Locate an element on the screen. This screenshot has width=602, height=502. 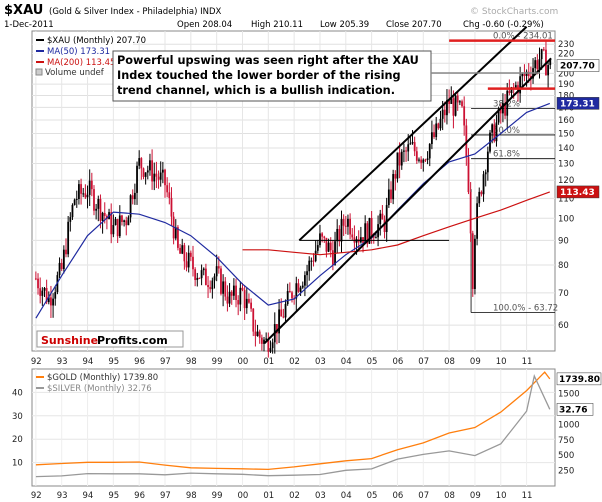
x-tick-label: 08 is located at coordinates (449, 362).